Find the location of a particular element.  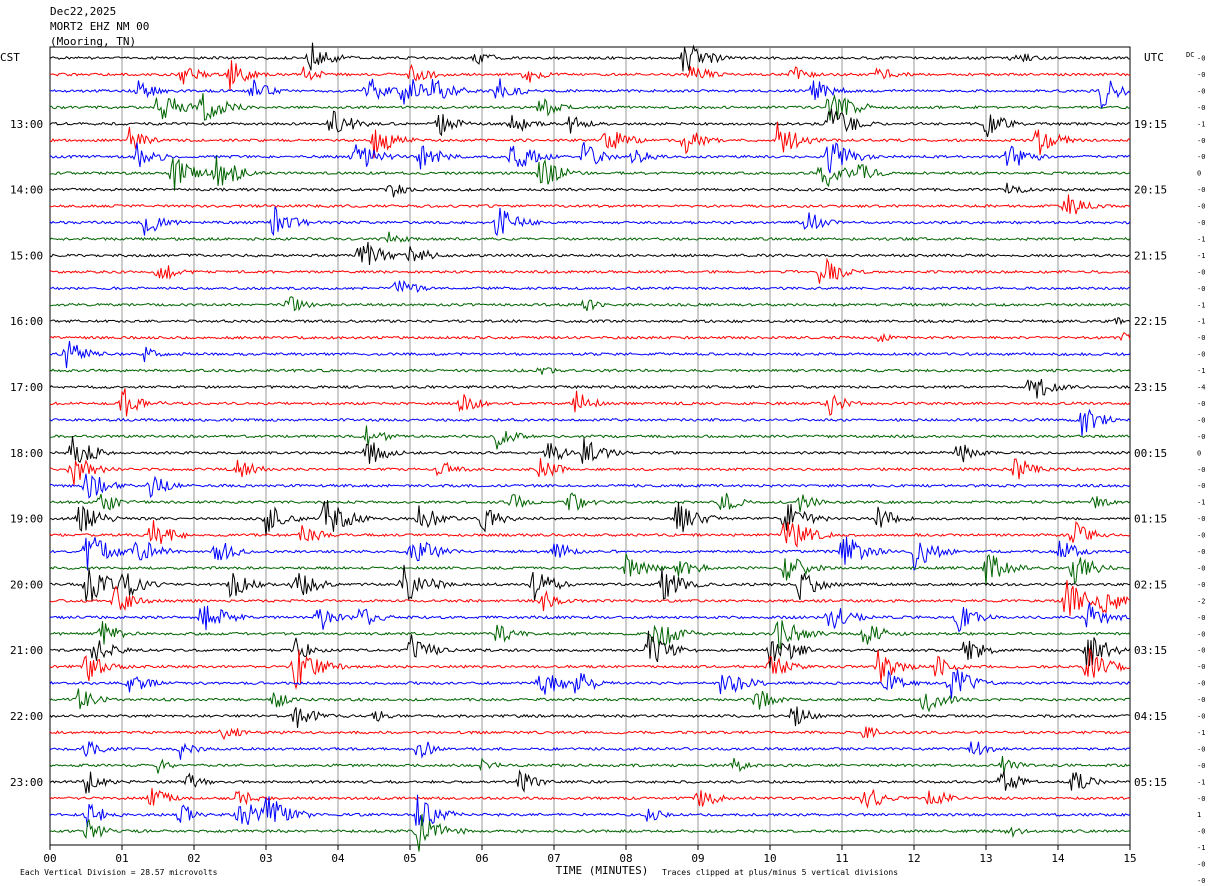

x-axis-label: TIME (MINUTES) is located at coordinates (602, 870).